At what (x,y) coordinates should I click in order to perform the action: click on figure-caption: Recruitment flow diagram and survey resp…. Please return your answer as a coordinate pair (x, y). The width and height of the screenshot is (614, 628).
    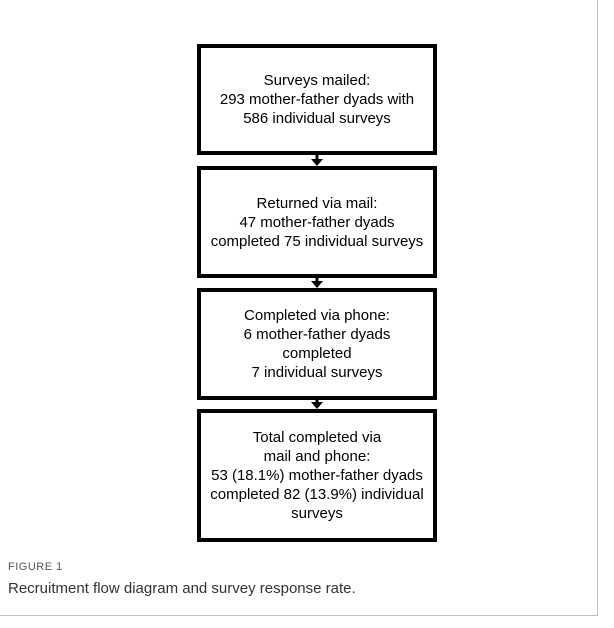
    Looking at the image, I should click on (182, 588).